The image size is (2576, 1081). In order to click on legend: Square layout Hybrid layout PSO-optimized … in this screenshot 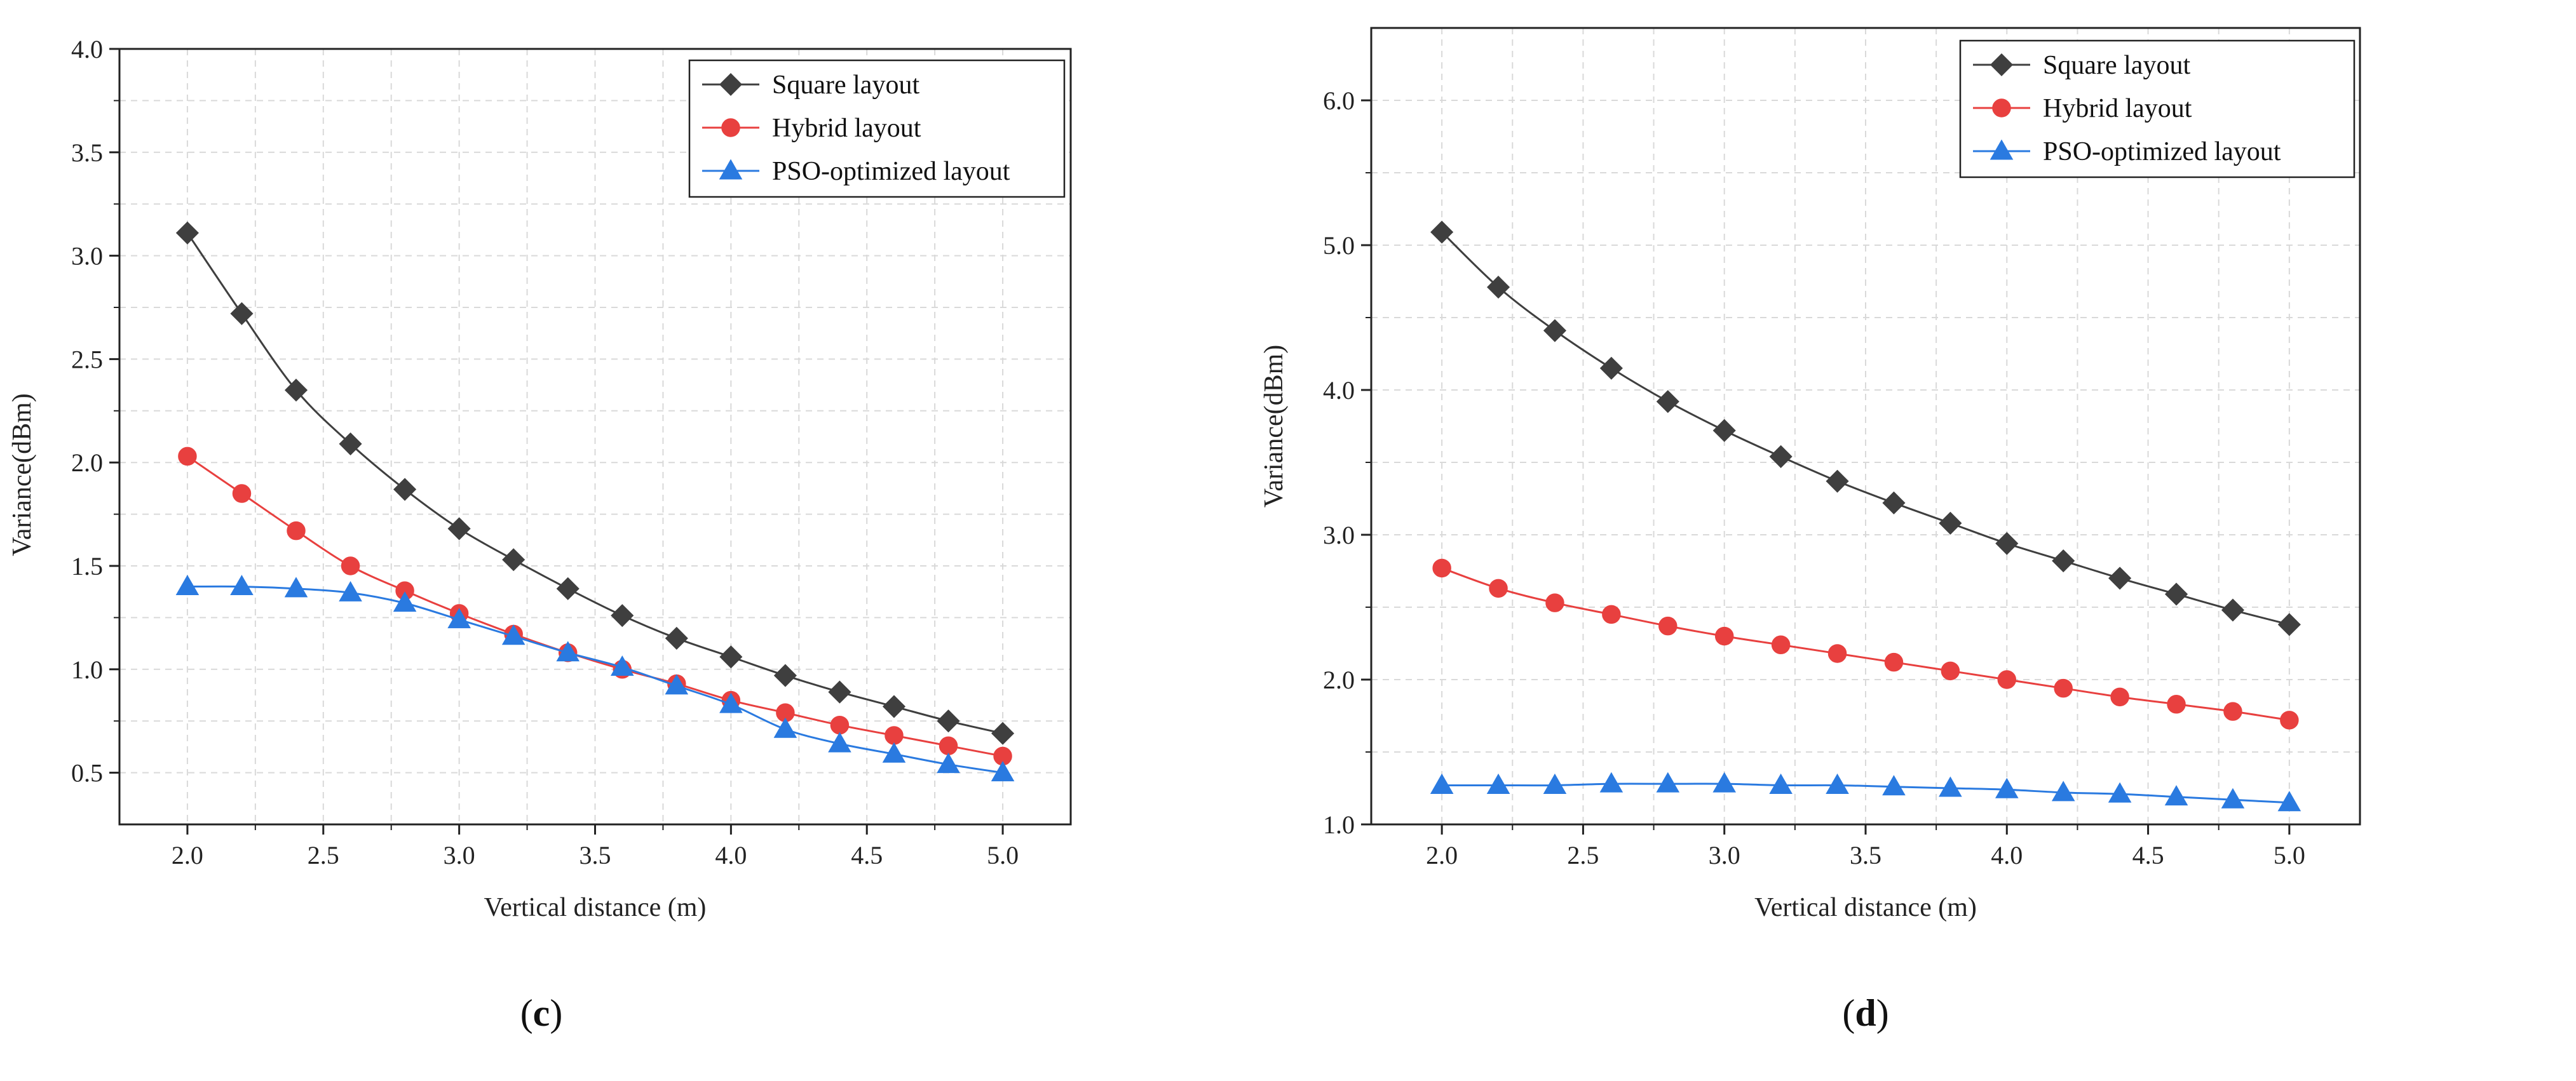, I will do `click(877, 128)`.